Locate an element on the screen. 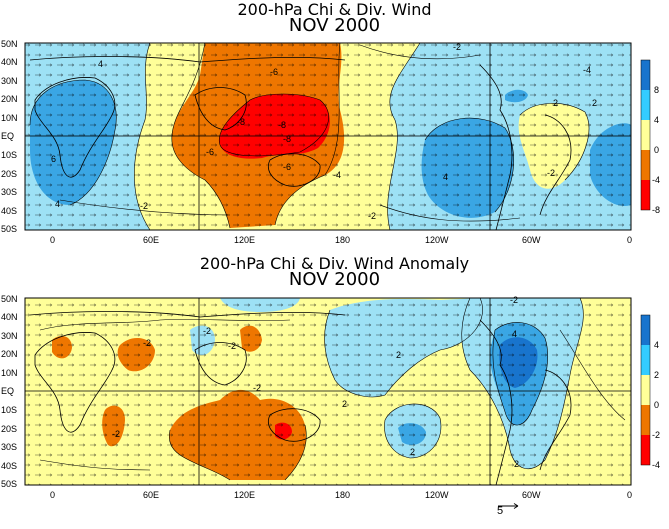  lat-label: 40S is located at coordinates (9, 211).